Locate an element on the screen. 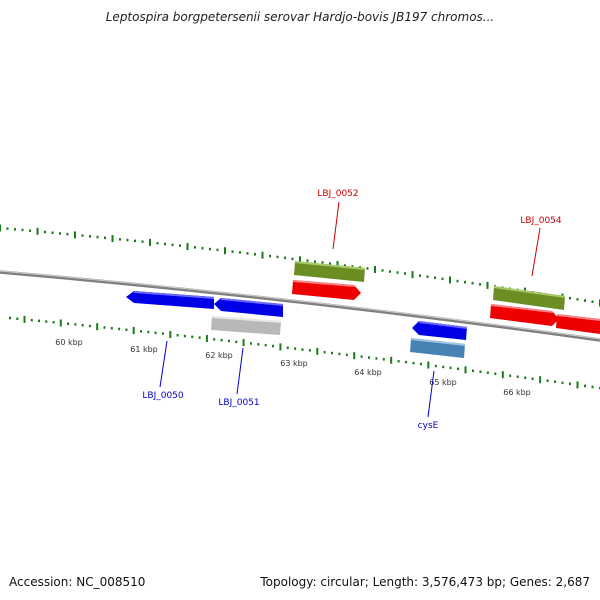 Image resolution: width=600 pixels, height=600 pixels. gene-label-lbj0051: LBJ_0051 is located at coordinates (238, 403).